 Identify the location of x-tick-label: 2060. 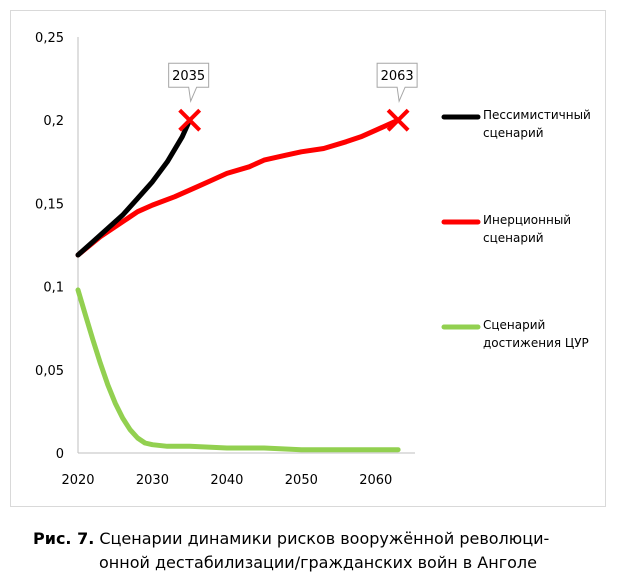
(375, 480).